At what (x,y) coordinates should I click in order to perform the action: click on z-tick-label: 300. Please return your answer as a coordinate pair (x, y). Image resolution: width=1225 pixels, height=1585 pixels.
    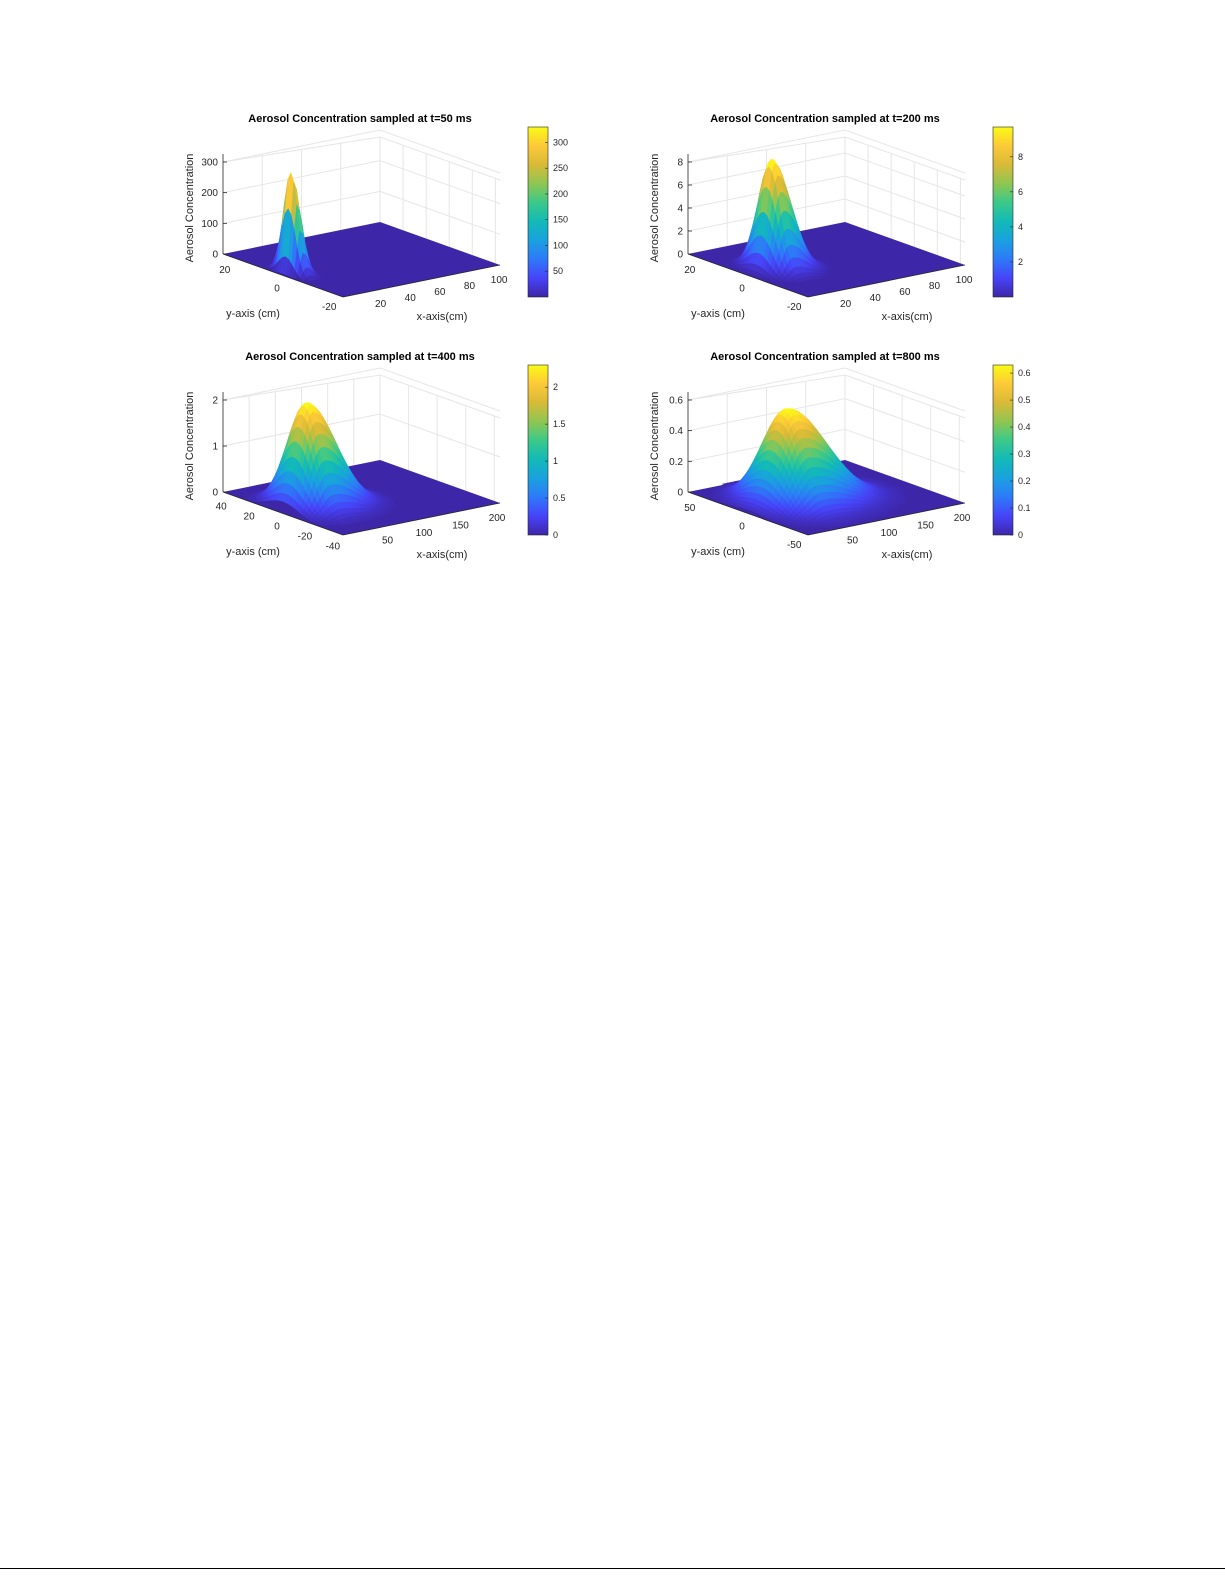
    Looking at the image, I should click on (209, 163).